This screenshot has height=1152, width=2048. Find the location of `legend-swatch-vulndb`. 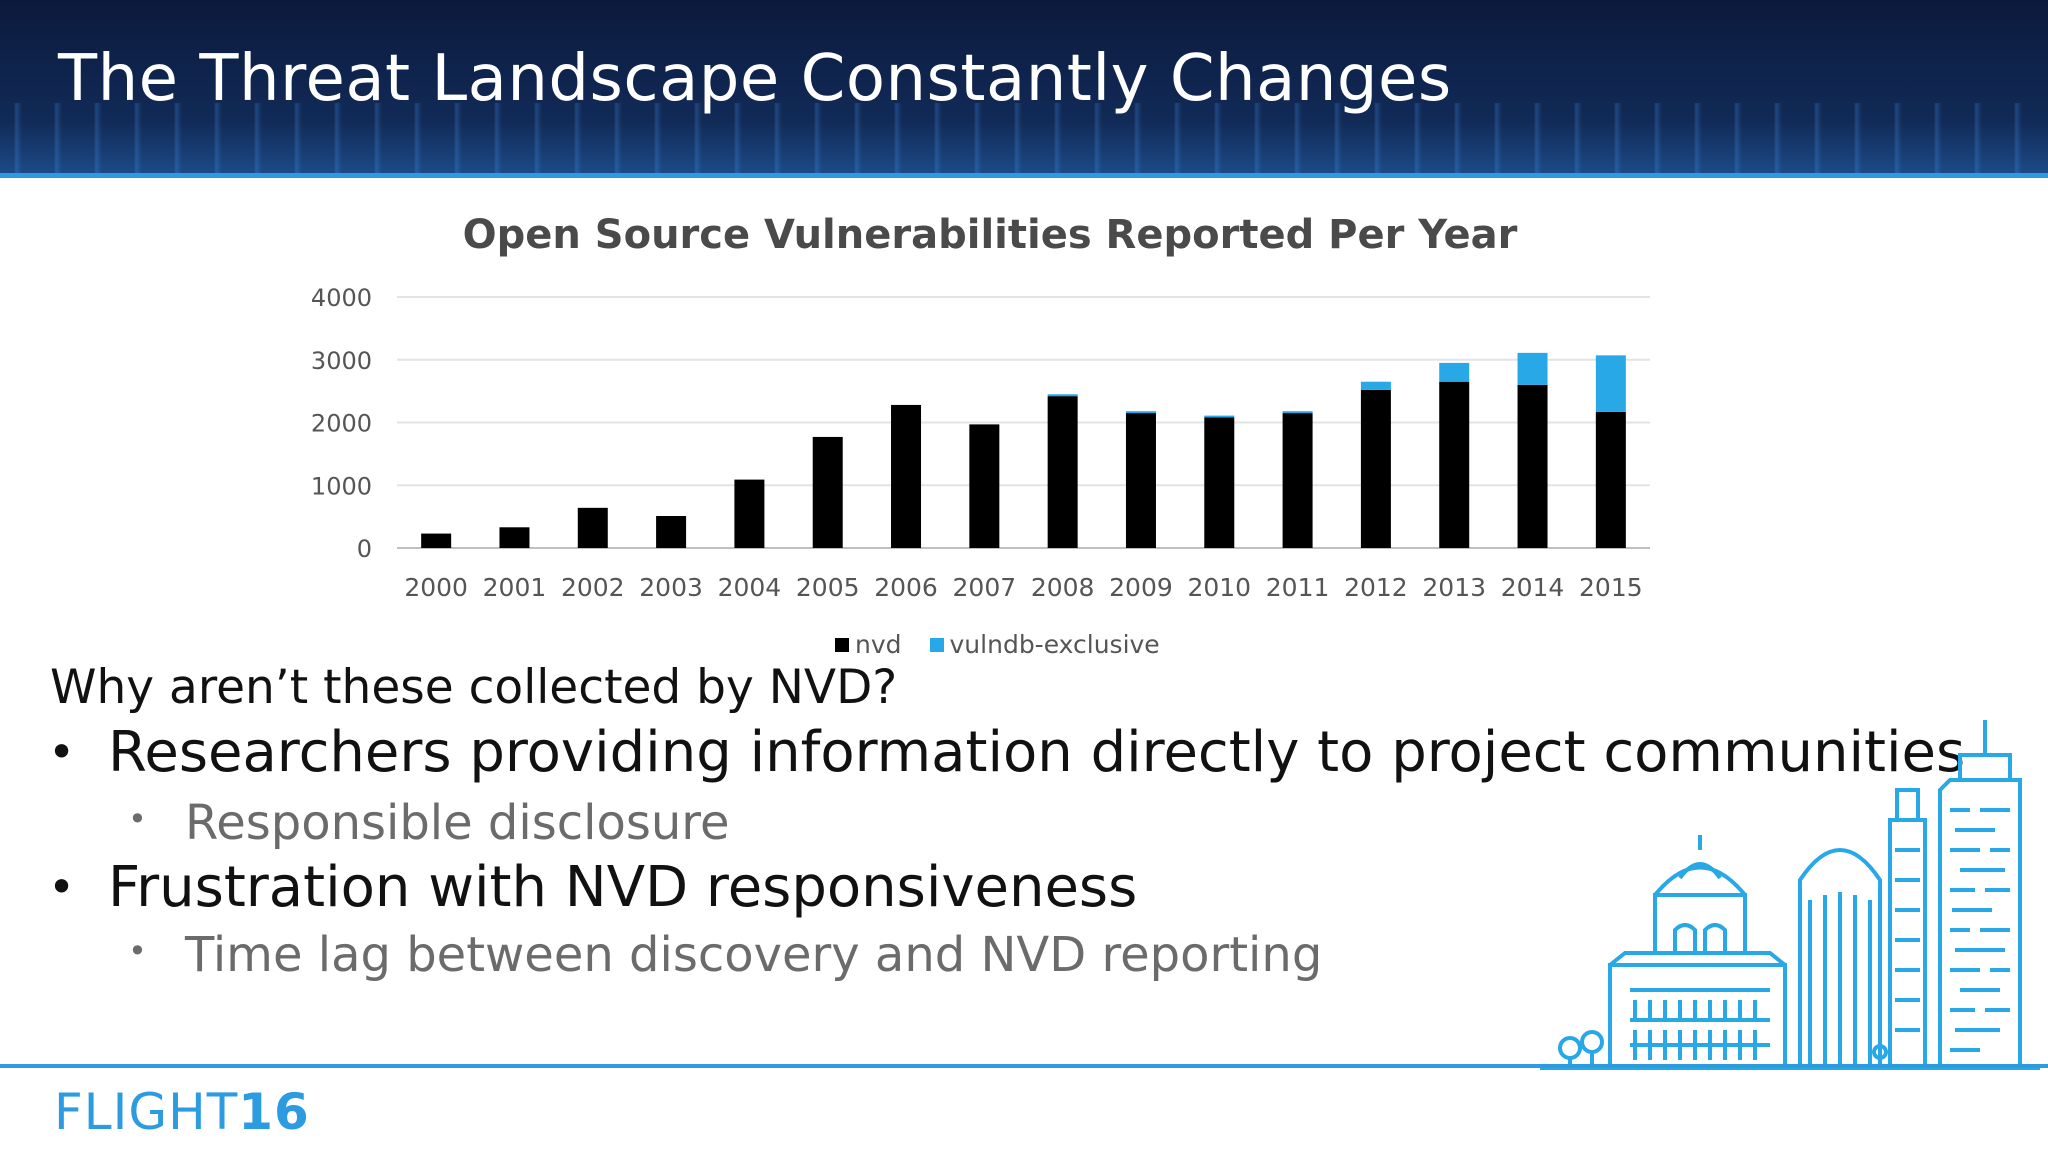

legend-swatch-vulndb is located at coordinates (936, 644).